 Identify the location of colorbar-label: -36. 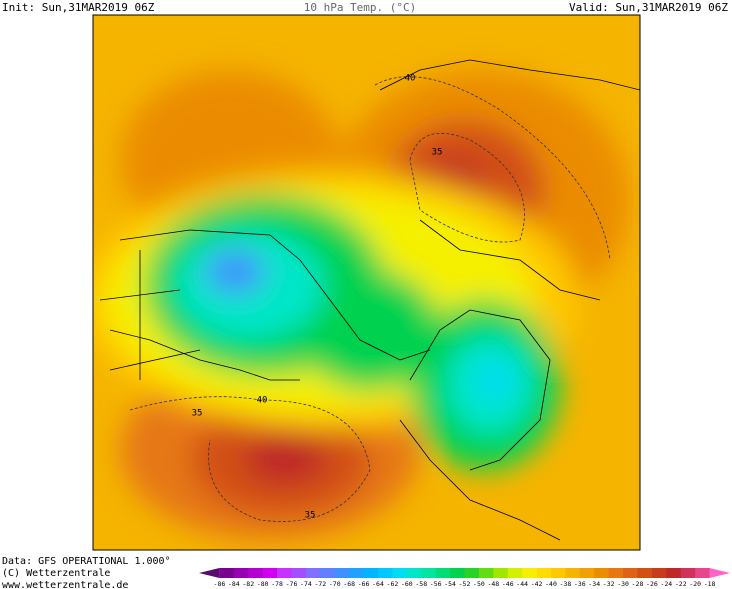
(580, 584).